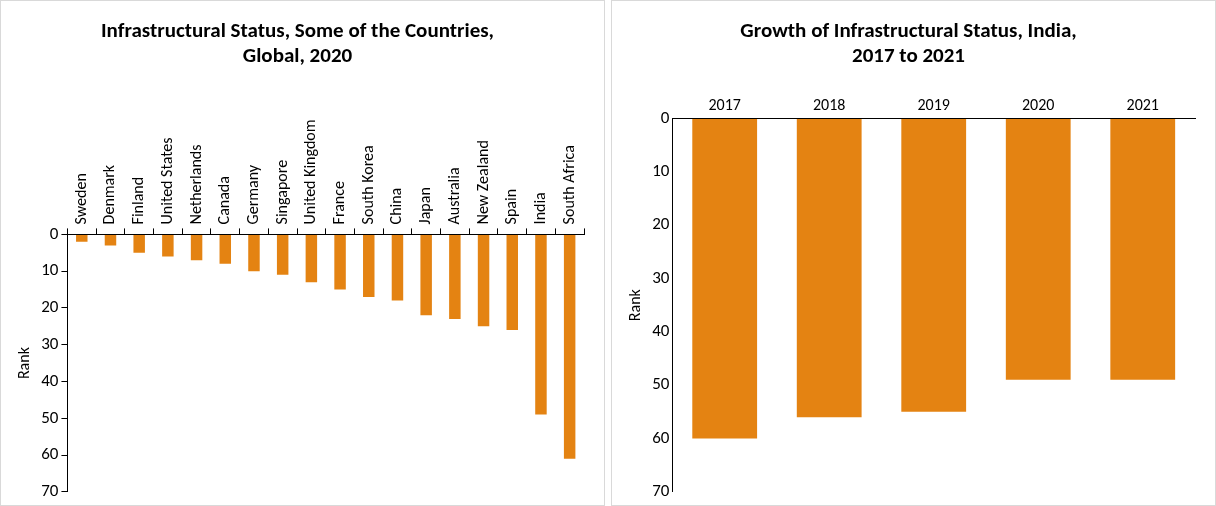  Describe the element at coordinates (367, 185) in the screenshot. I see `x-tick-label: South Korea` at that location.